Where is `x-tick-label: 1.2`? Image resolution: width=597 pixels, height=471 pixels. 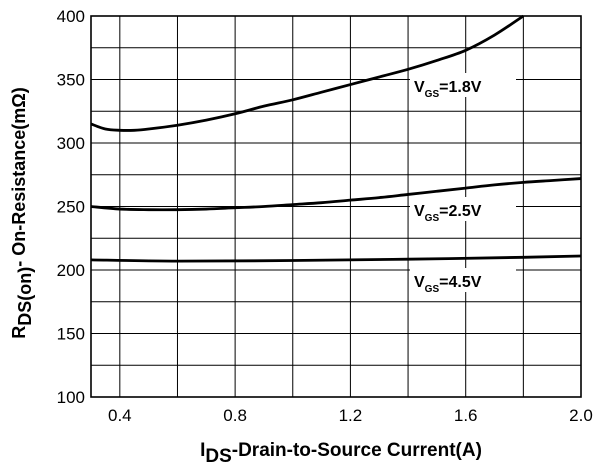 x-tick-label: 1.2 is located at coordinates (351, 415).